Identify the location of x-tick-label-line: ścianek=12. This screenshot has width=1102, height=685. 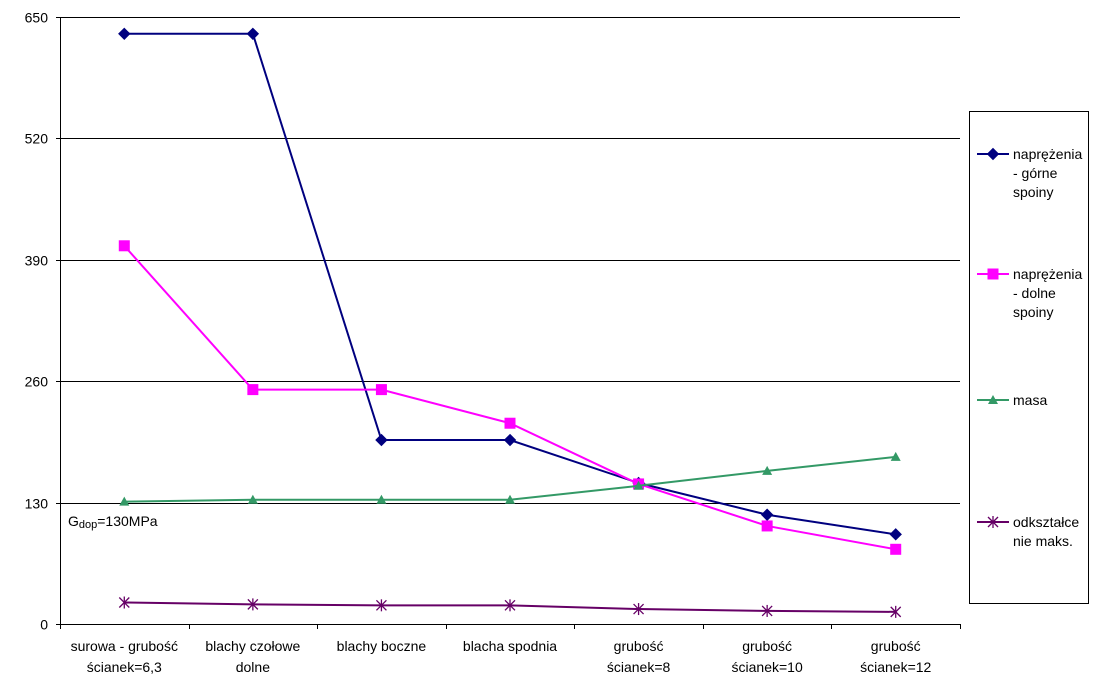
(895, 667).